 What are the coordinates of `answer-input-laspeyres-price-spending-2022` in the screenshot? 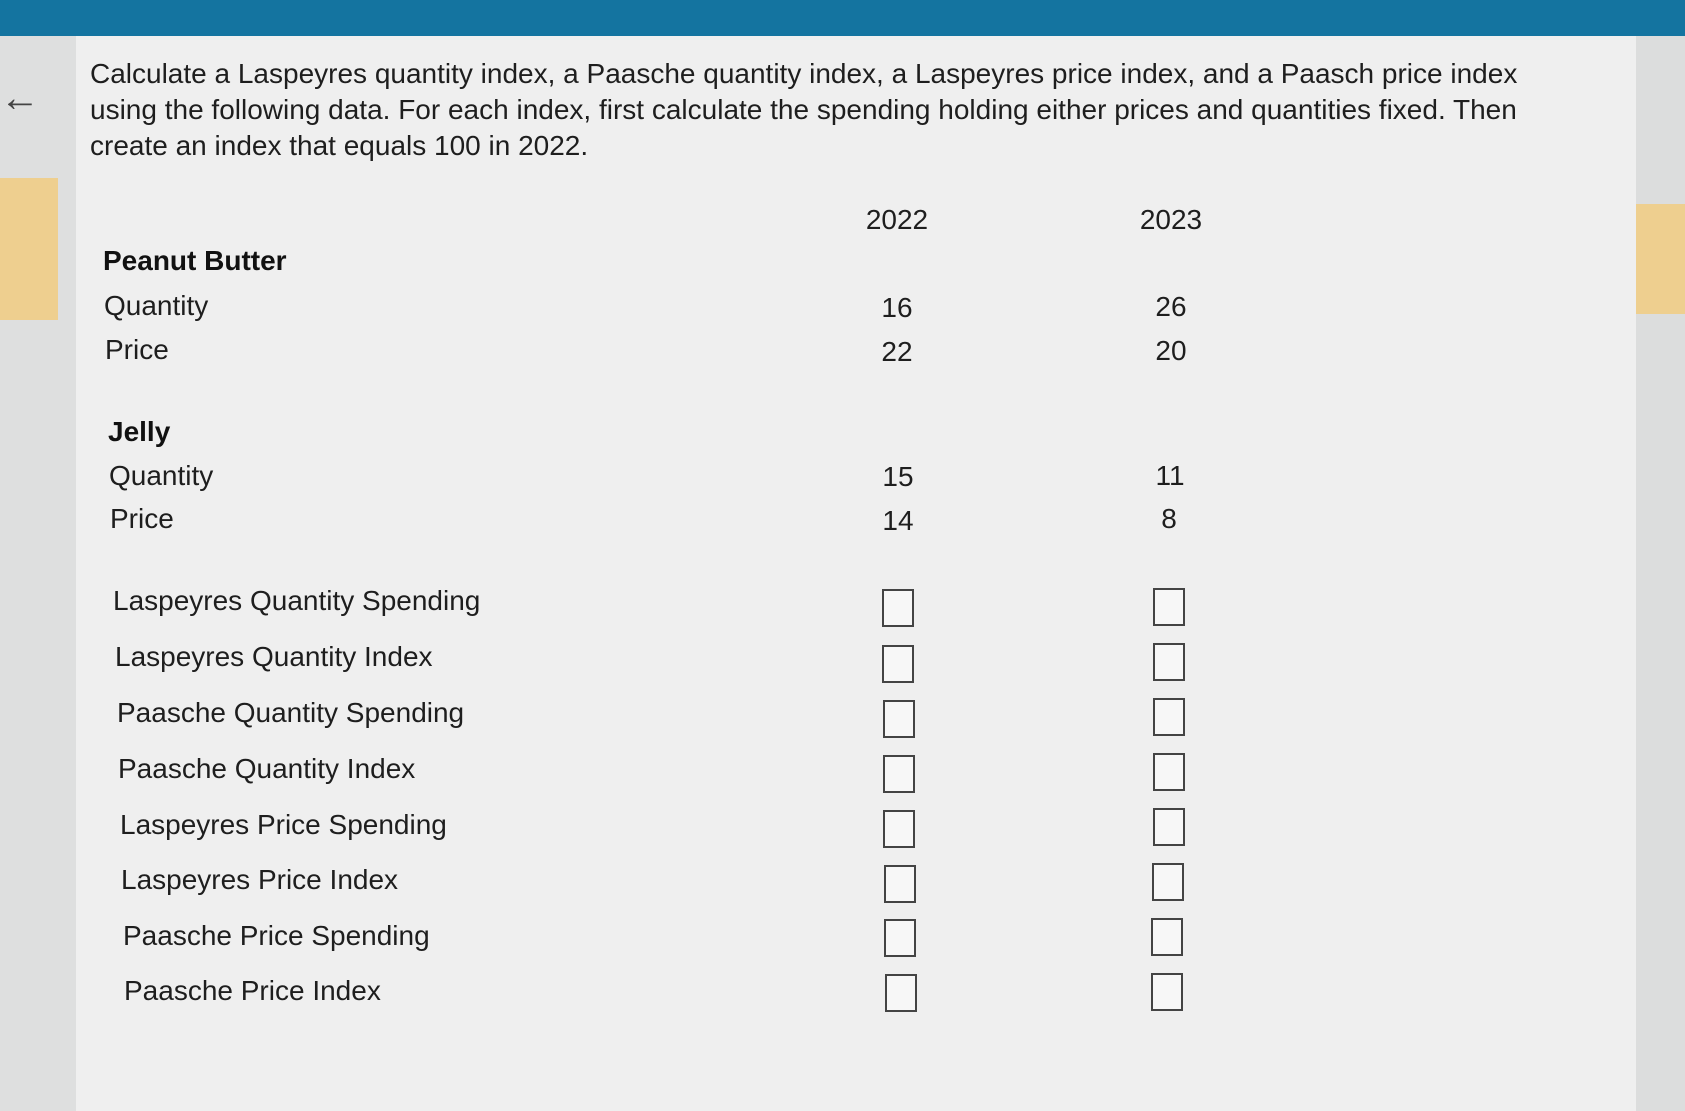 It's located at (899, 829).